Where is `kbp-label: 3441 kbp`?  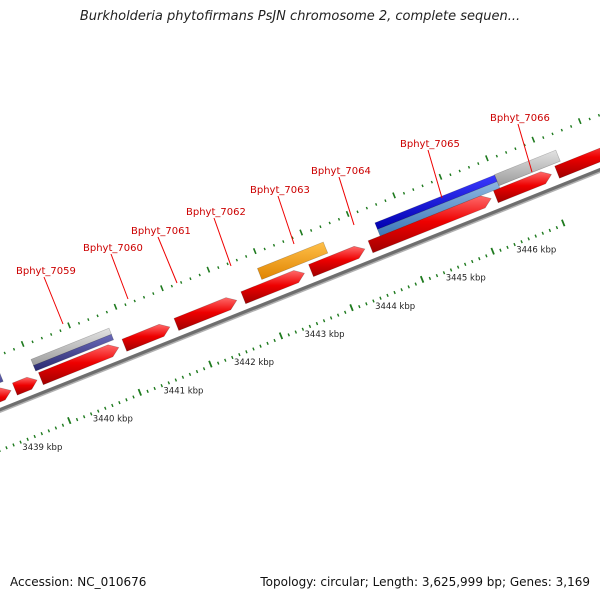
kbp-label: 3441 kbp is located at coordinates (183, 391).